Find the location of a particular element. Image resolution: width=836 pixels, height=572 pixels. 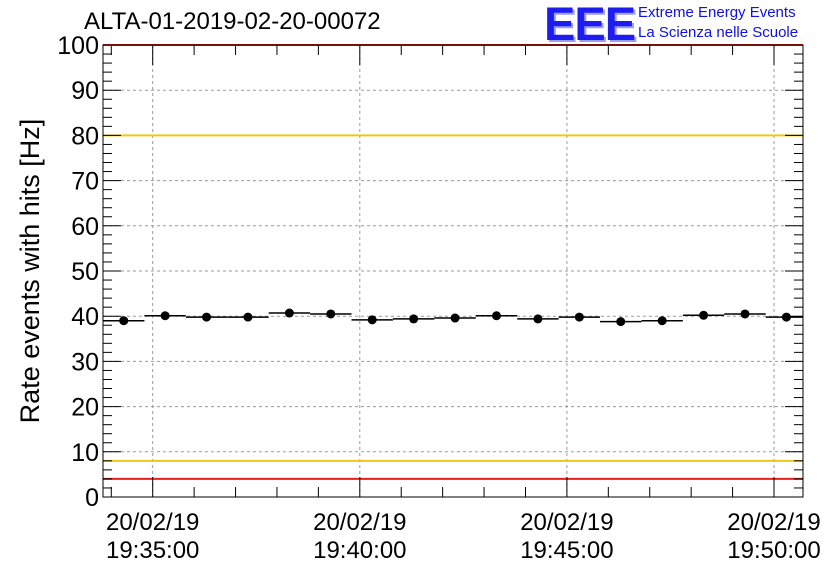

y-tick-label: 60 is located at coordinates (85, 227).